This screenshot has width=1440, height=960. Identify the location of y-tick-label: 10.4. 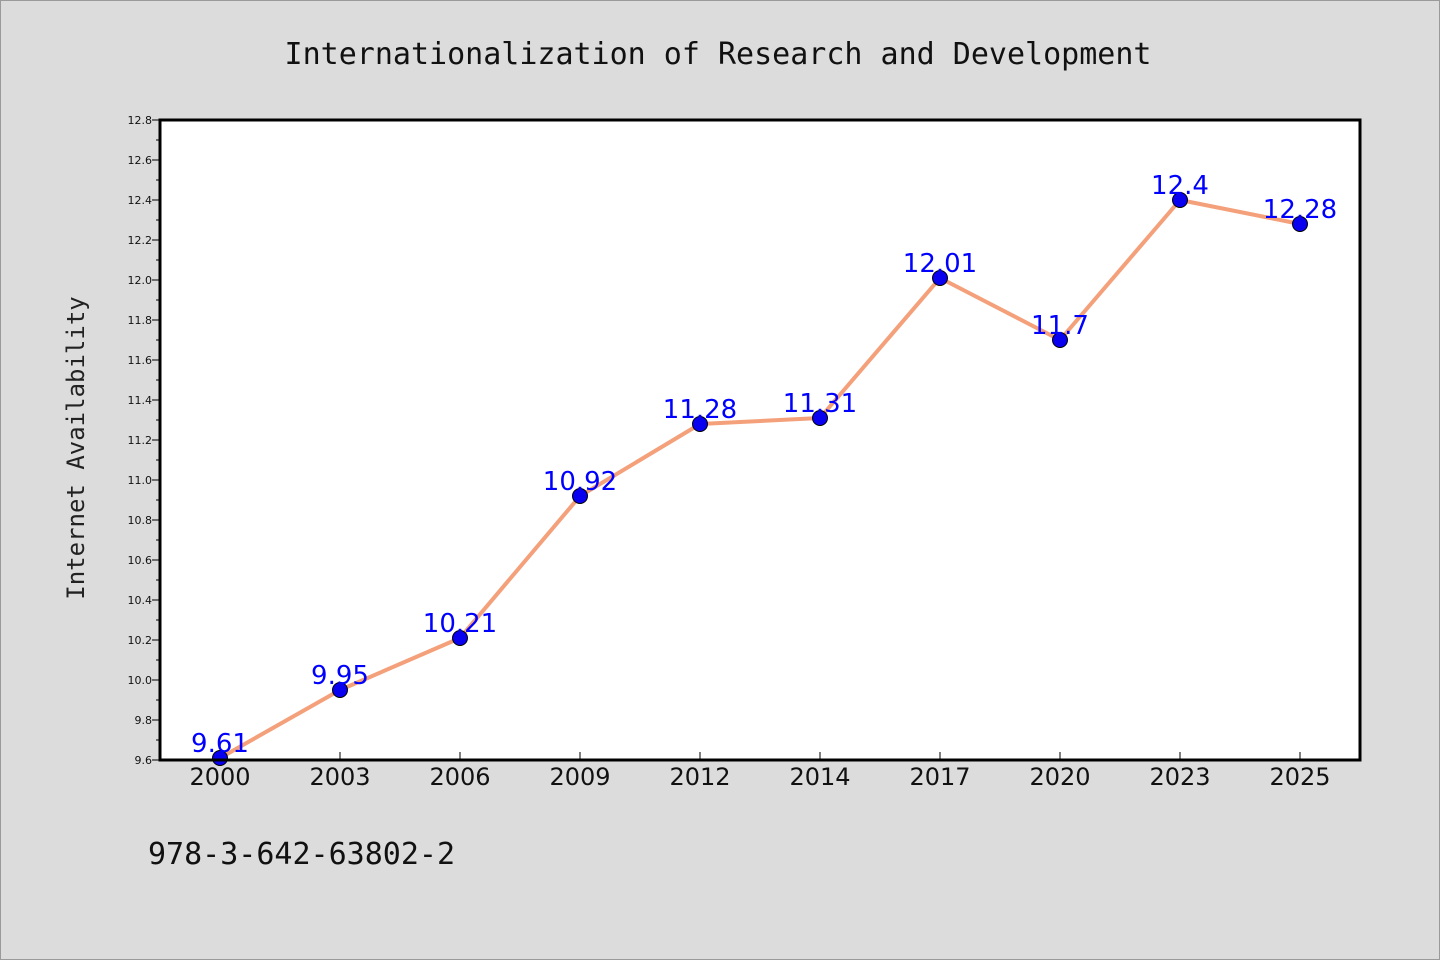
(140, 600).